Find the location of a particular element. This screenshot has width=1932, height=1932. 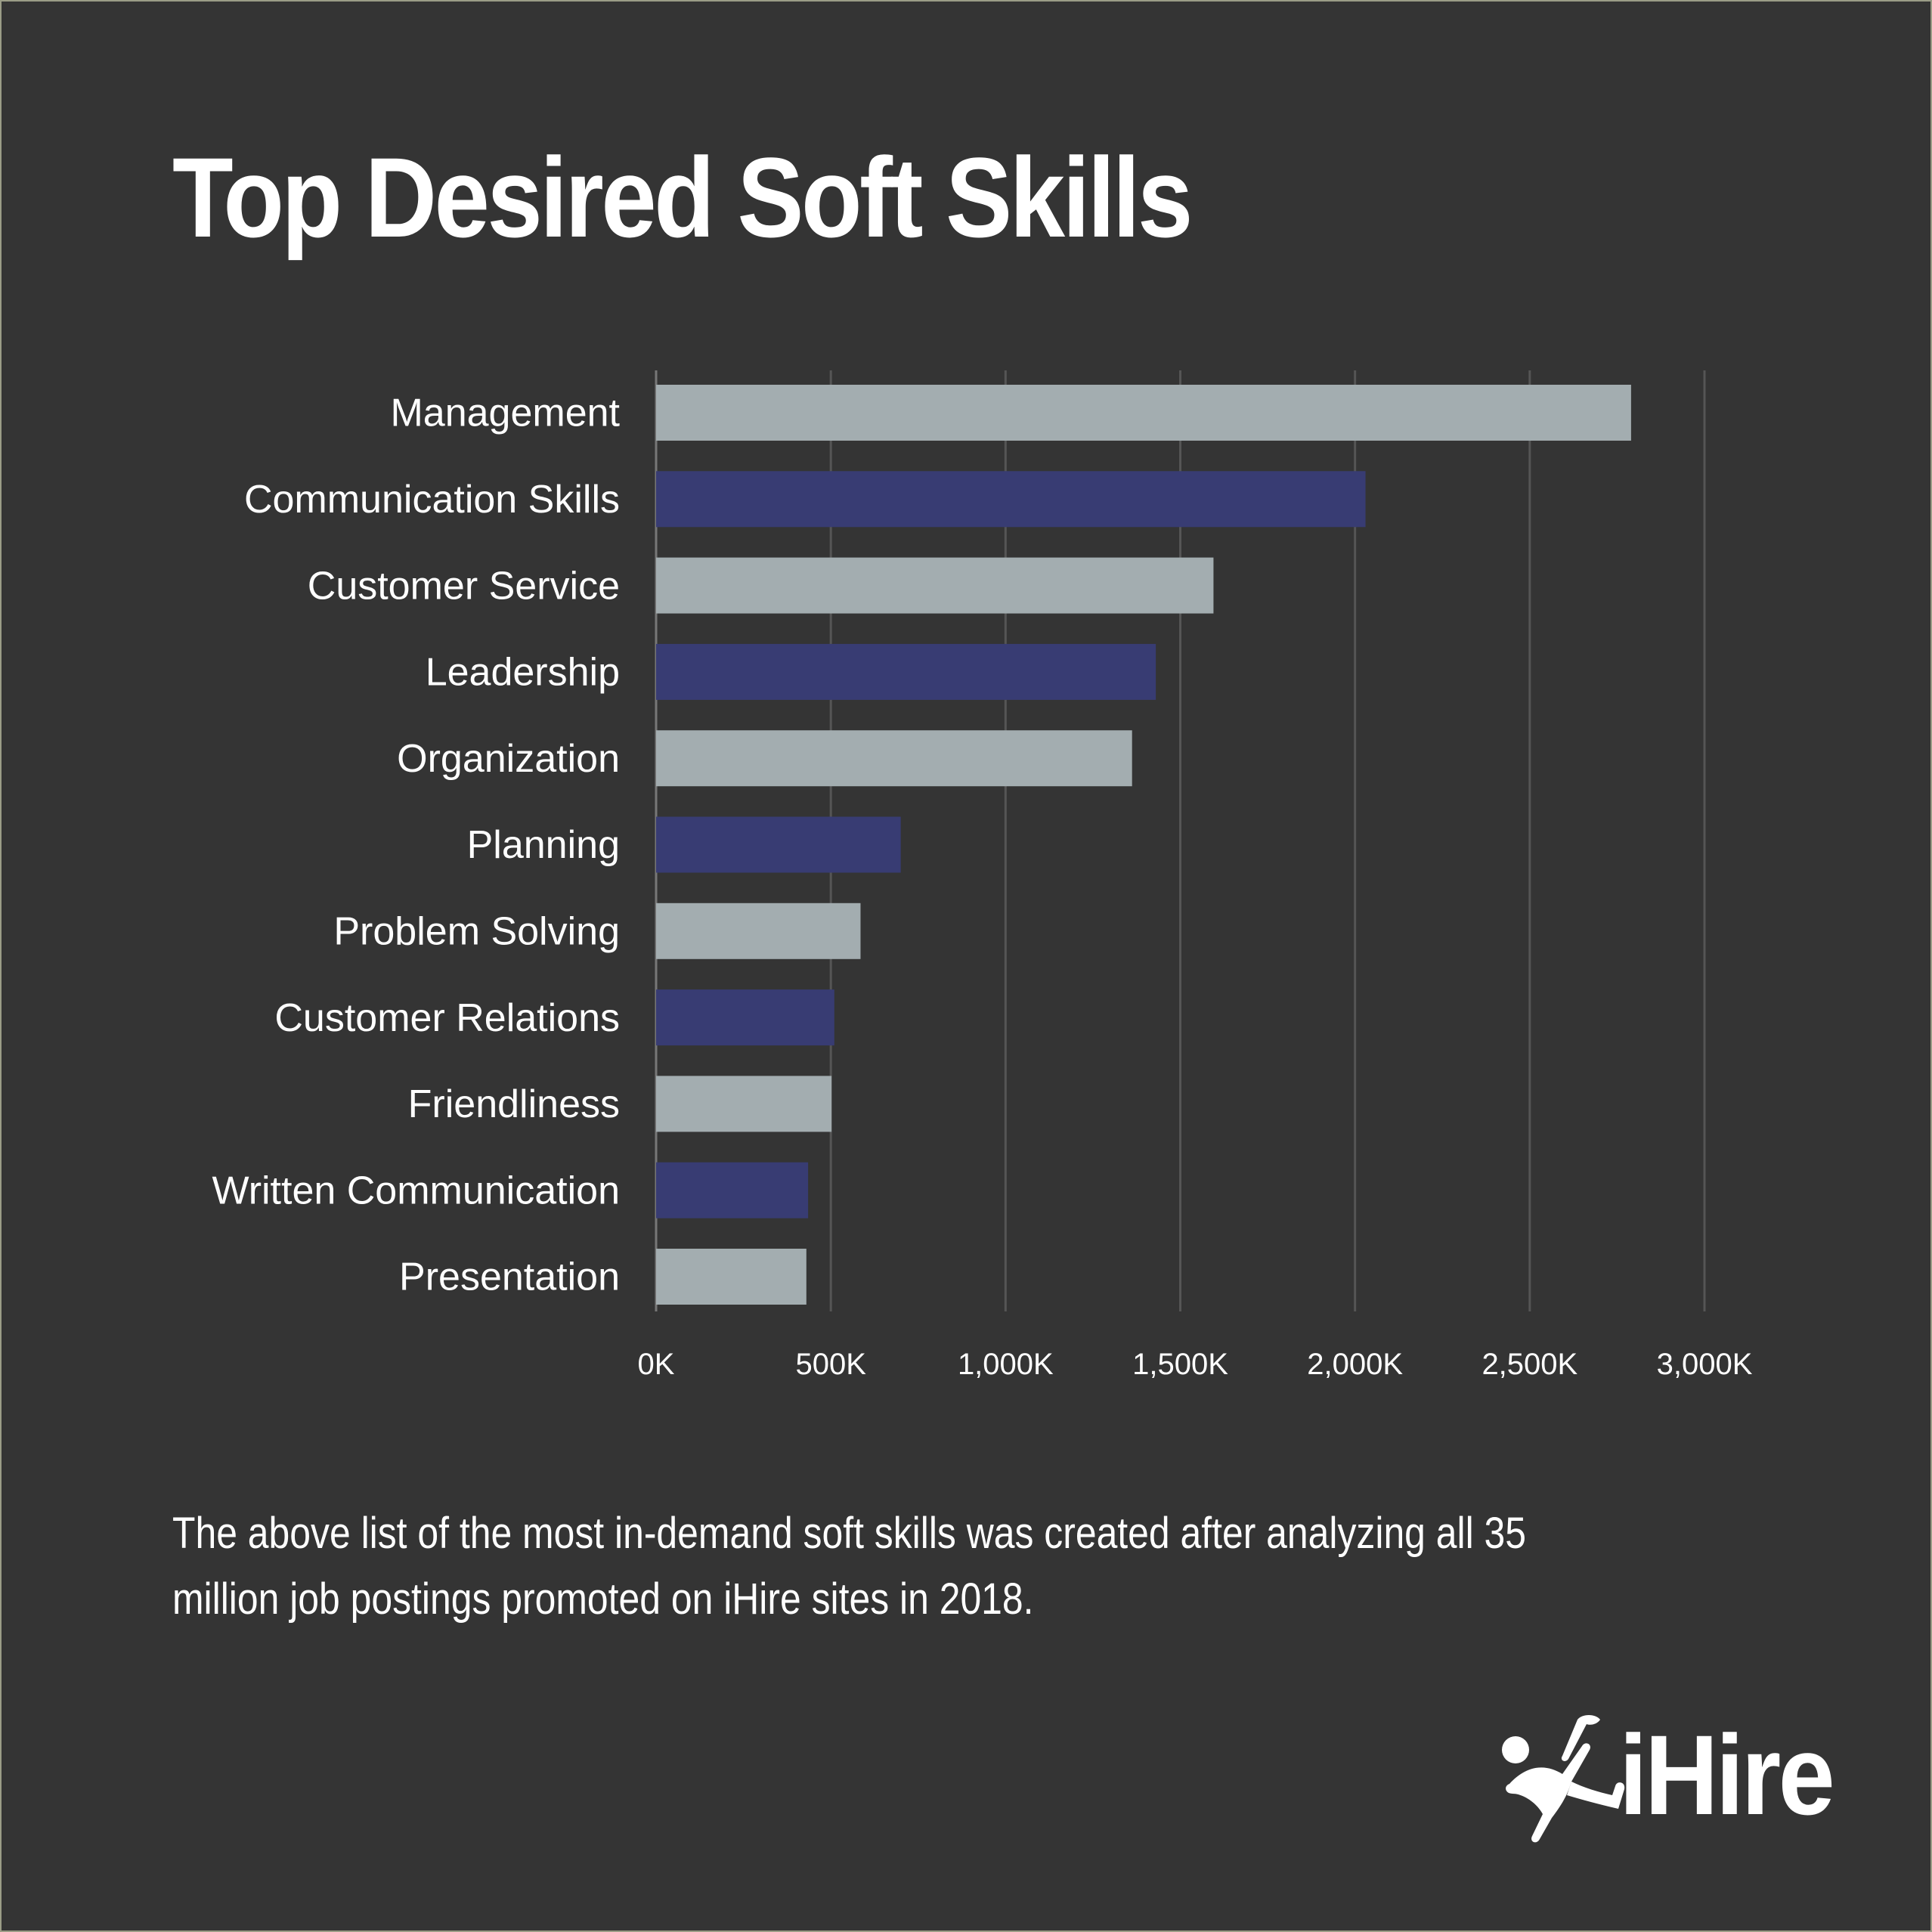

x-tick-label: 3,000K is located at coordinates (1705, 1364).